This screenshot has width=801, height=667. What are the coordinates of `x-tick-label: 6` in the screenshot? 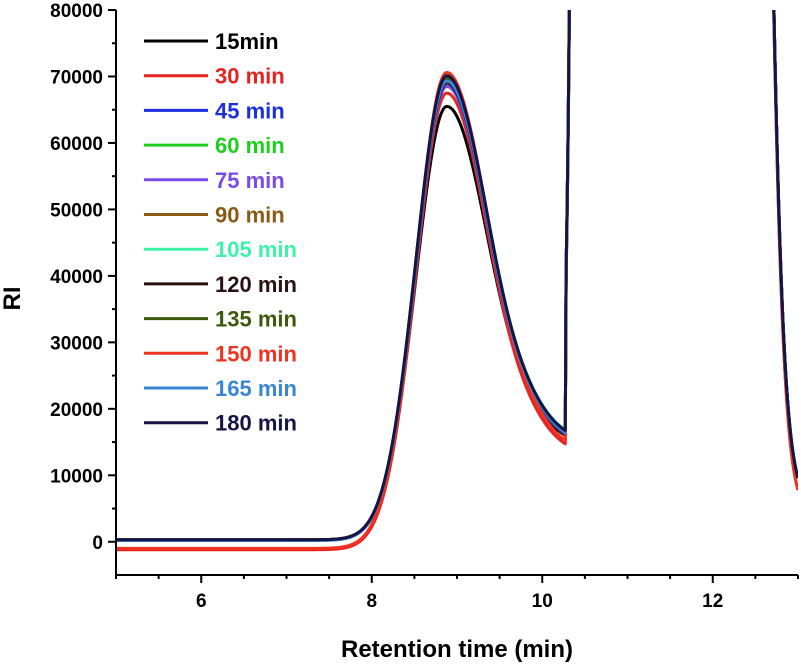 It's located at (201, 601).